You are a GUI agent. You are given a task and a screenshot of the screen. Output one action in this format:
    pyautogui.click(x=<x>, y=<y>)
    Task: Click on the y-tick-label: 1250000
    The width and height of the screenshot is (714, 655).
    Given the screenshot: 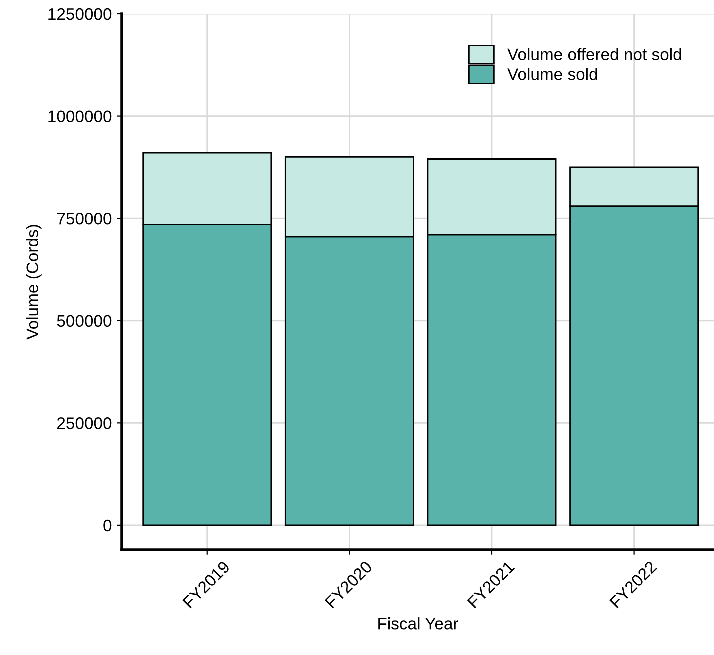 What is the action you would take?
    pyautogui.click(x=80, y=14)
    